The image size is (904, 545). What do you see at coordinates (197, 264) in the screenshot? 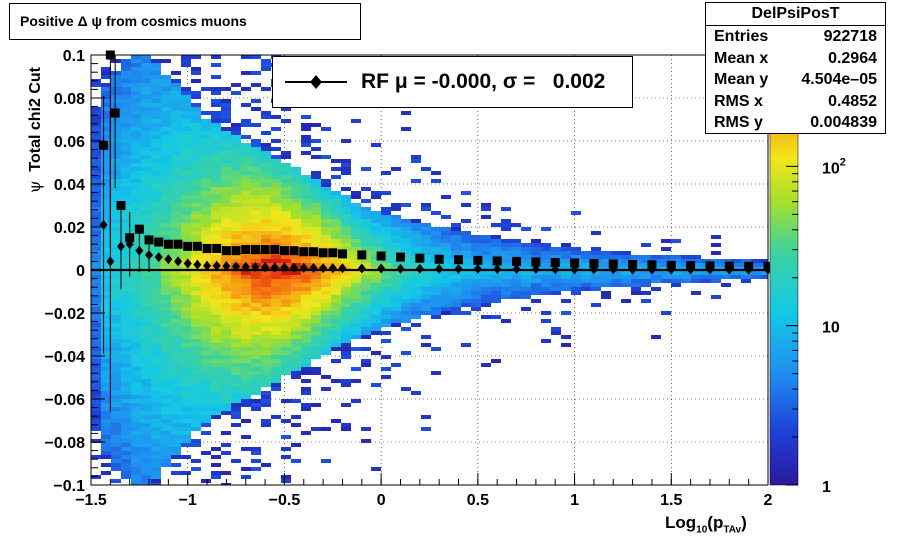
I see `mu-marker` at bounding box center [197, 264].